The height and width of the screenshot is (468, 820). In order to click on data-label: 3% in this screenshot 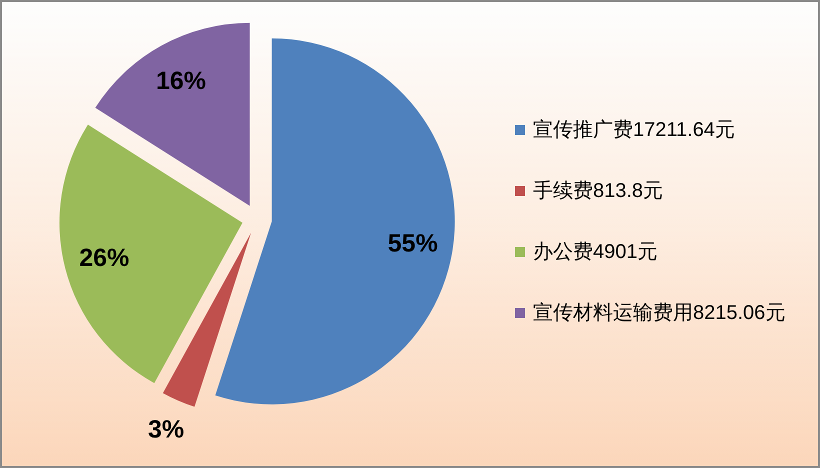, I will do `click(166, 429)`.